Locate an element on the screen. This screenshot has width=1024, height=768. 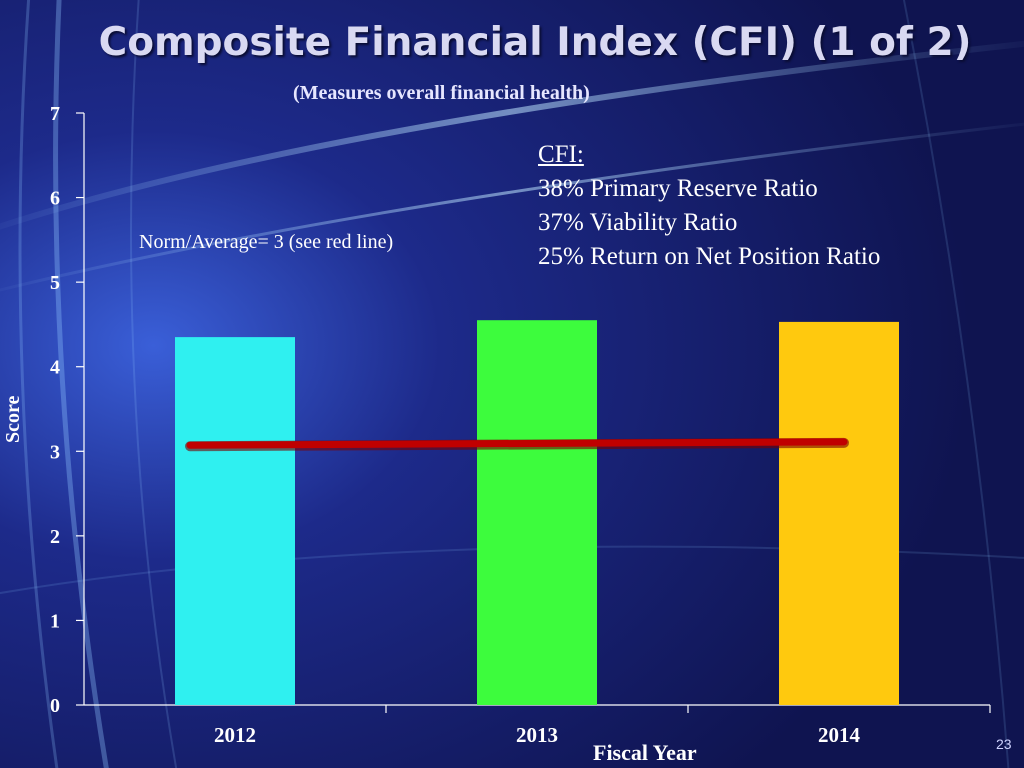
y-tick-label-1: 1 is located at coordinates (55, 621).